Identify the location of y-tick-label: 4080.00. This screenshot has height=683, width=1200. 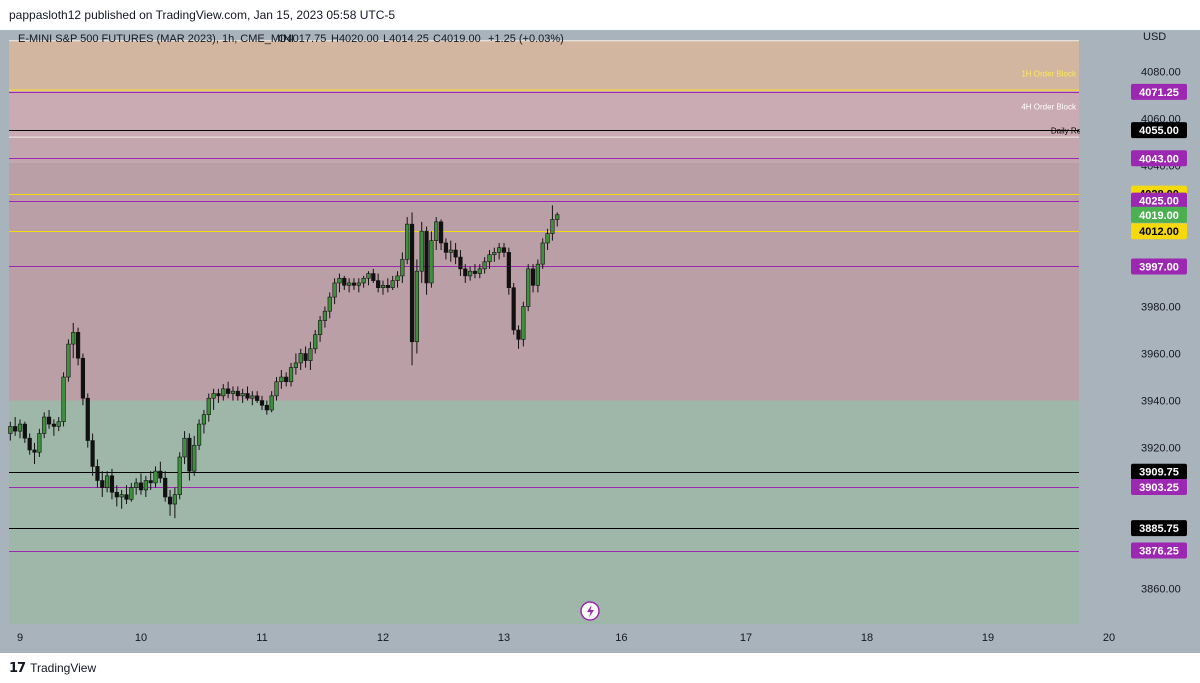
(1161, 72).